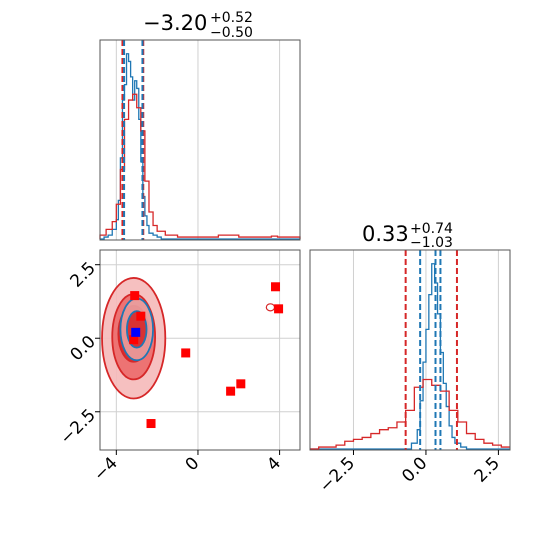 This screenshot has height=550, width=550. Describe the element at coordinates (175, 23) in the screenshot. I see `panel-1-title-value: −3.20` at that location.